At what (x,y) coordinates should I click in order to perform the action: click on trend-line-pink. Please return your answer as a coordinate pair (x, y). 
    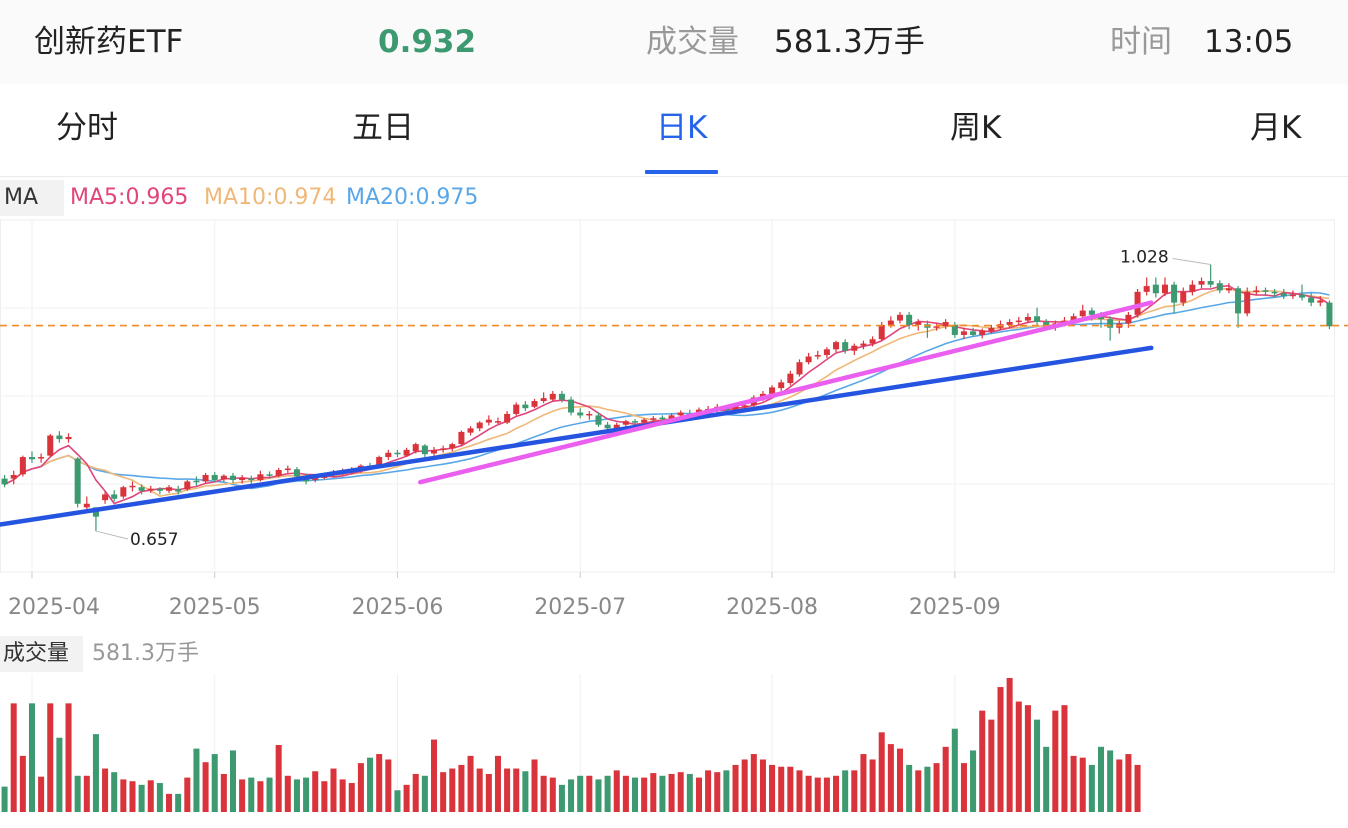
    Looking at the image, I should click on (786, 392).